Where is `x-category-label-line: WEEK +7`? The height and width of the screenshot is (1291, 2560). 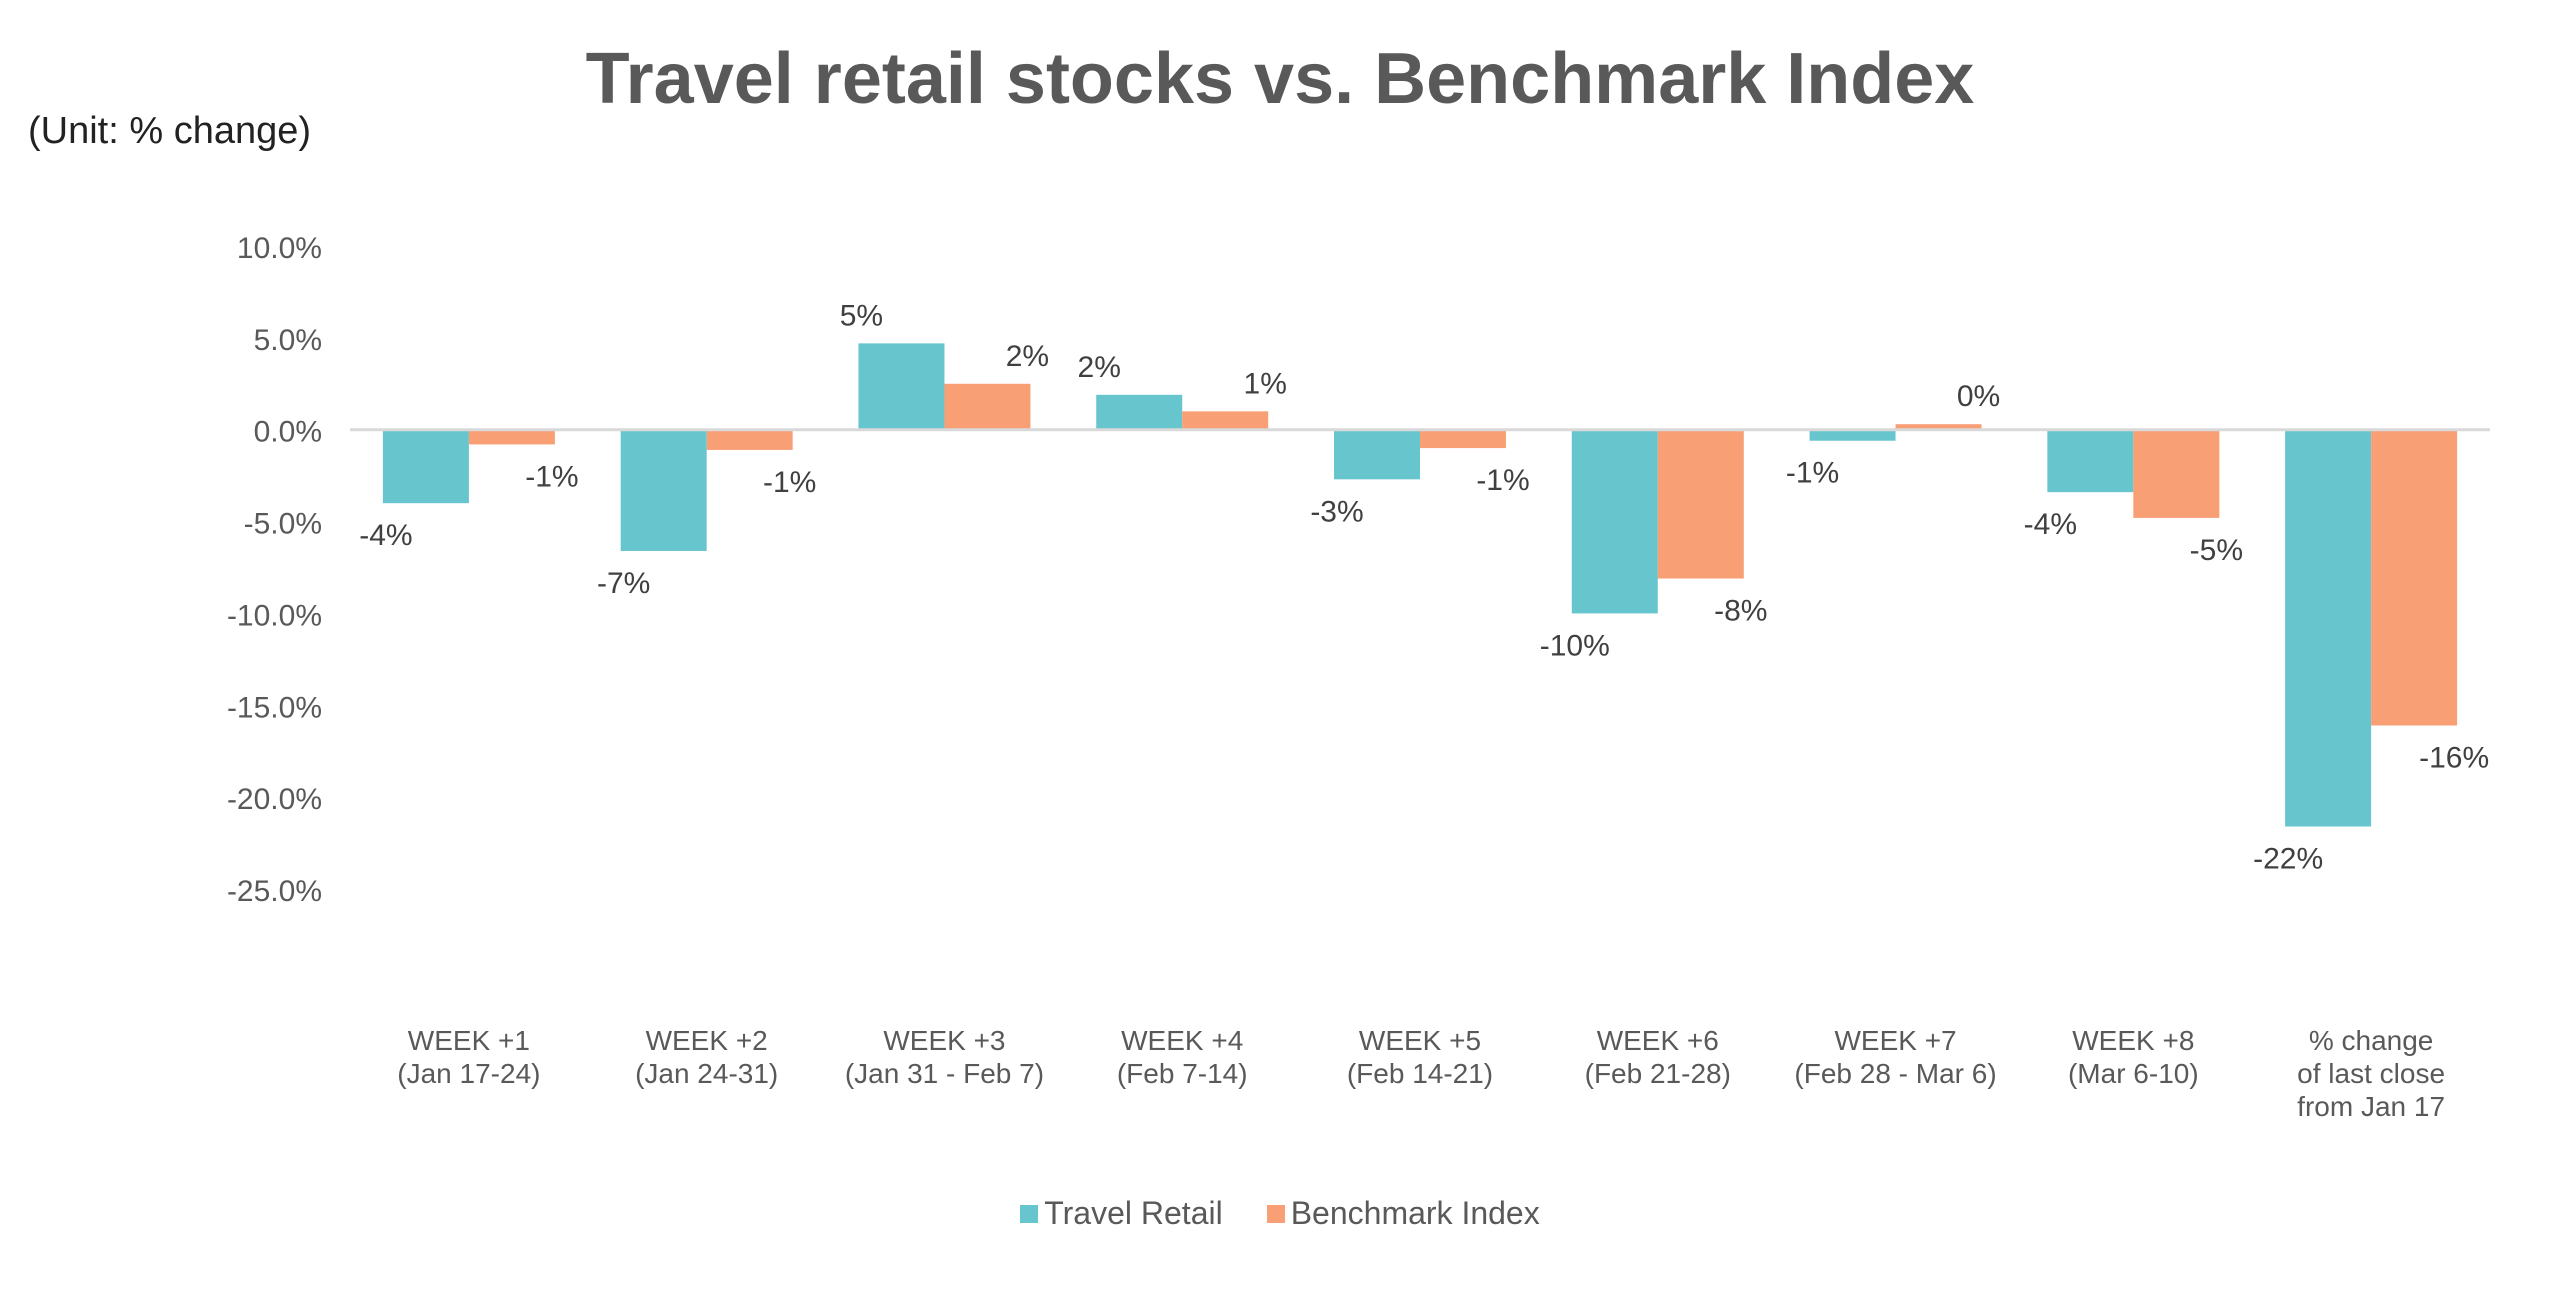 x-category-label-line: WEEK +7 is located at coordinates (1895, 1040).